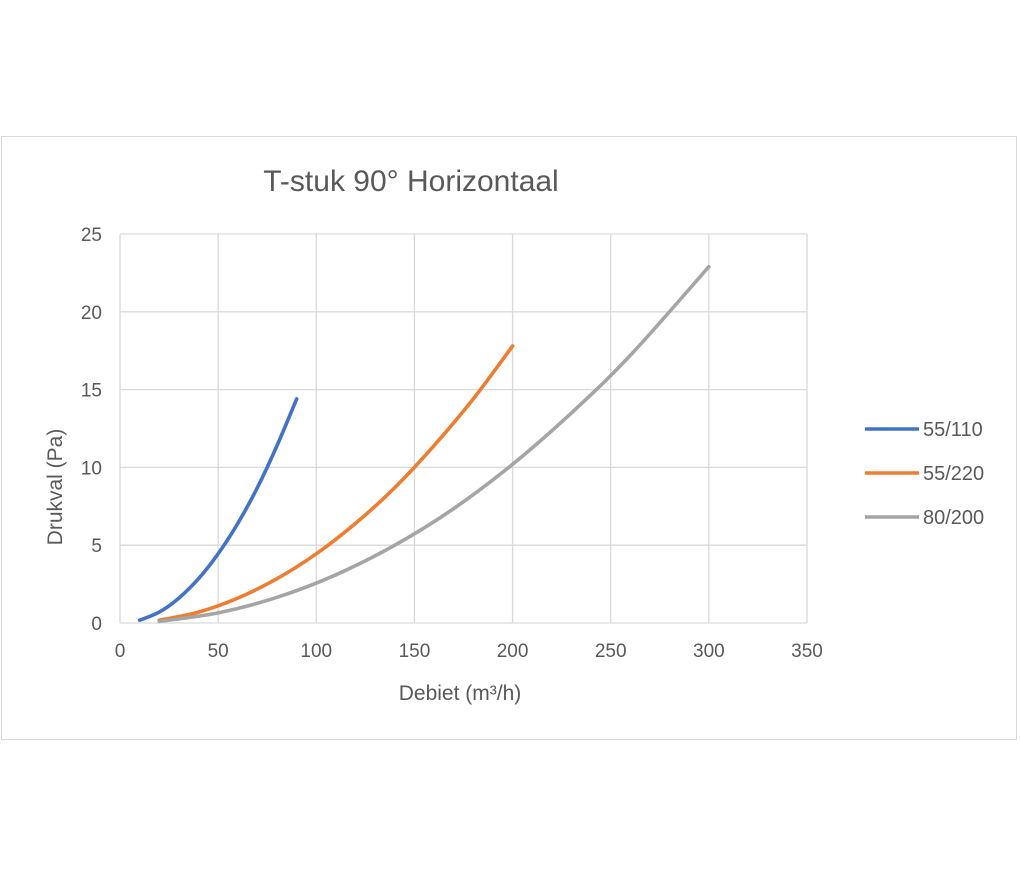 The height and width of the screenshot is (880, 1020). What do you see at coordinates (513, 651) in the screenshot?
I see `x-tick-label: 200` at bounding box center [513, 651].